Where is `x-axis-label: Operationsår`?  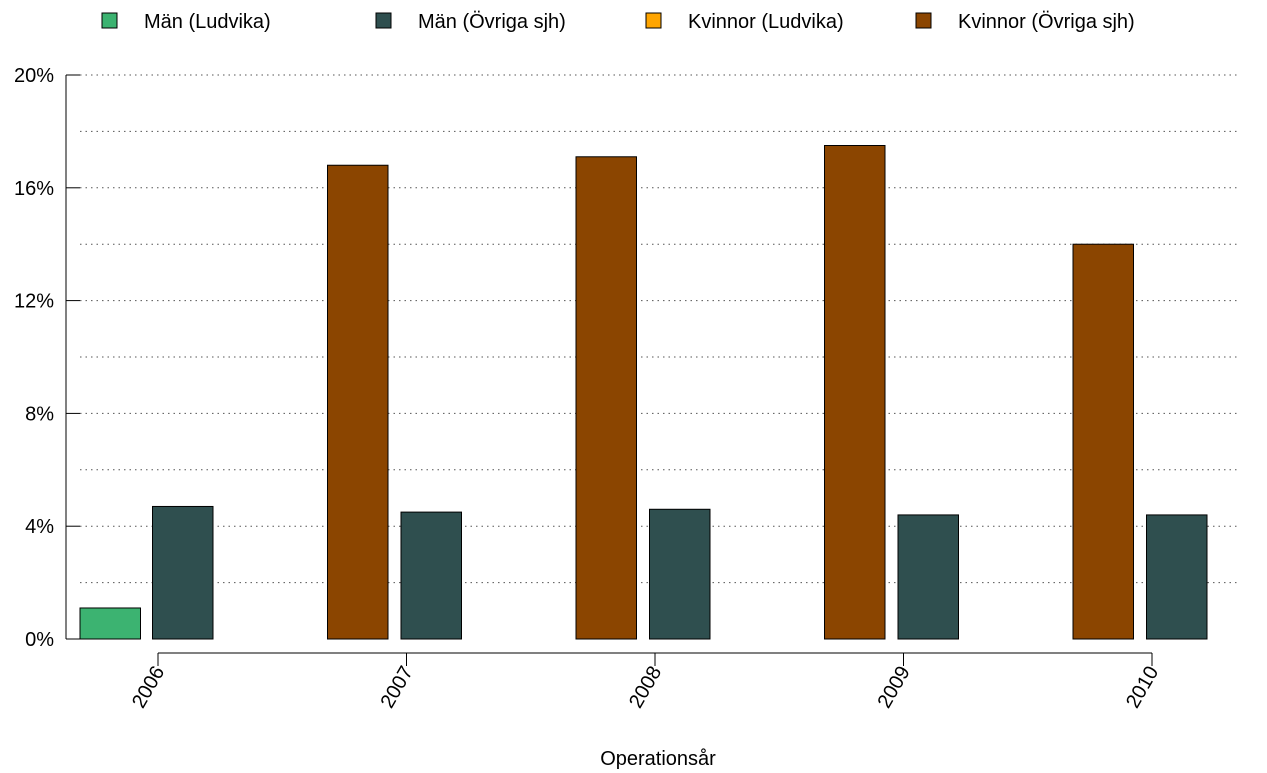
x-axis-label: Operationsår is located at coordinates (658, 759).